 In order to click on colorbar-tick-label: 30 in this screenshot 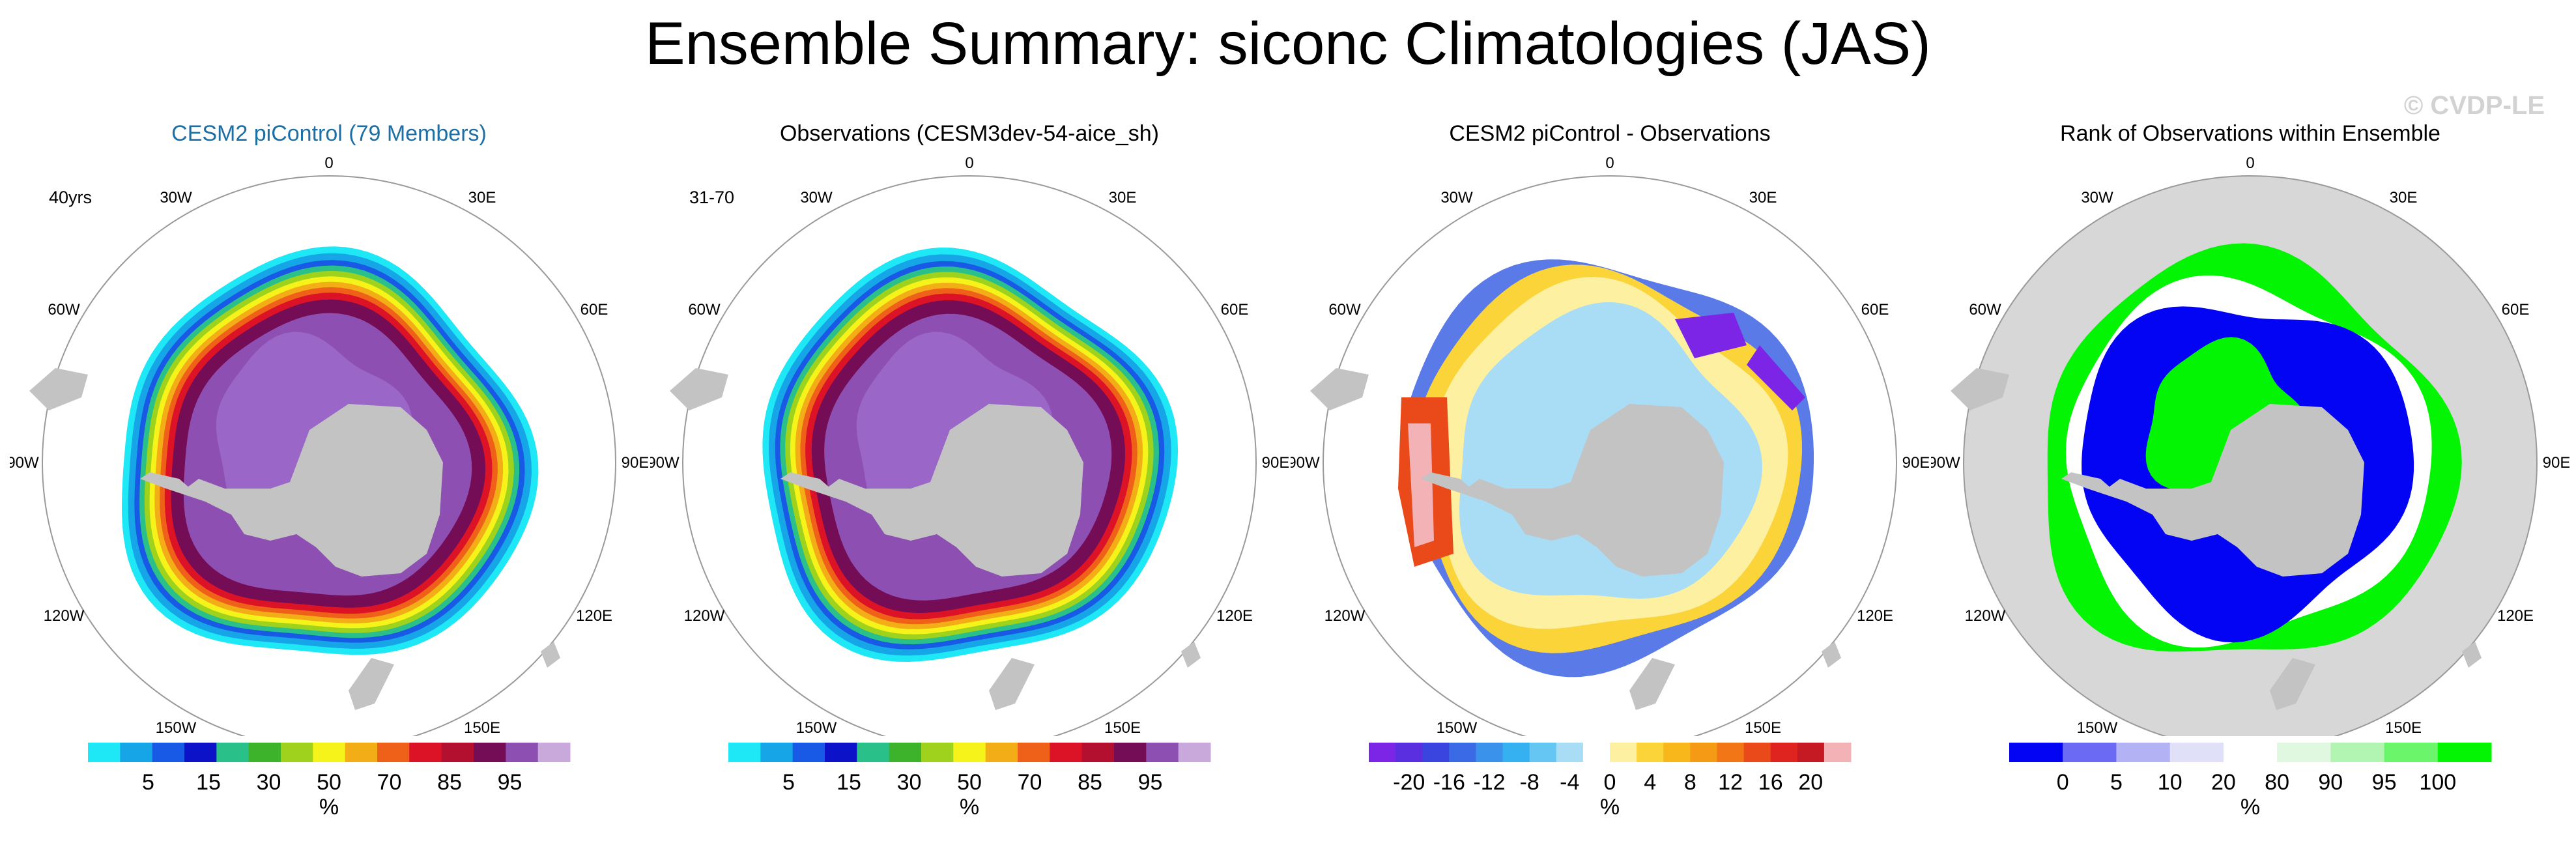, I will do `click(269, 783)`.